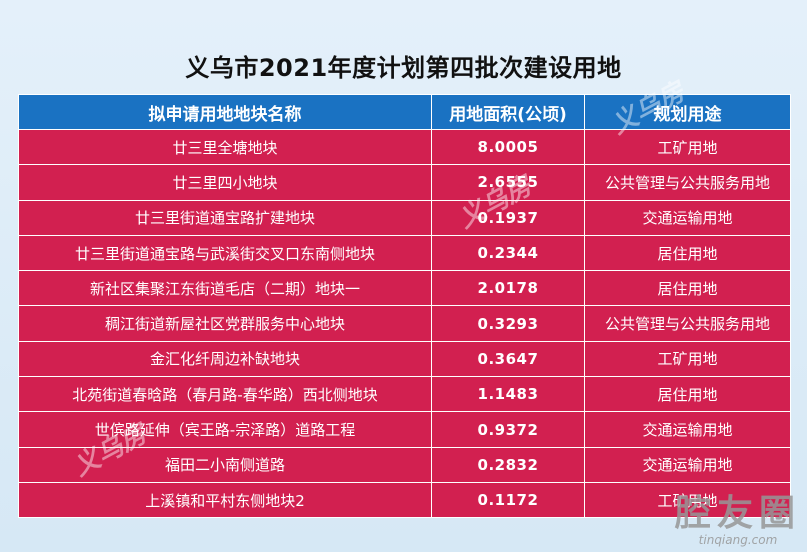  What do you see at coordinates (508, 359) in the screenshot?
I see `cell-area: 0.3647` at bounding box center [508, 359].